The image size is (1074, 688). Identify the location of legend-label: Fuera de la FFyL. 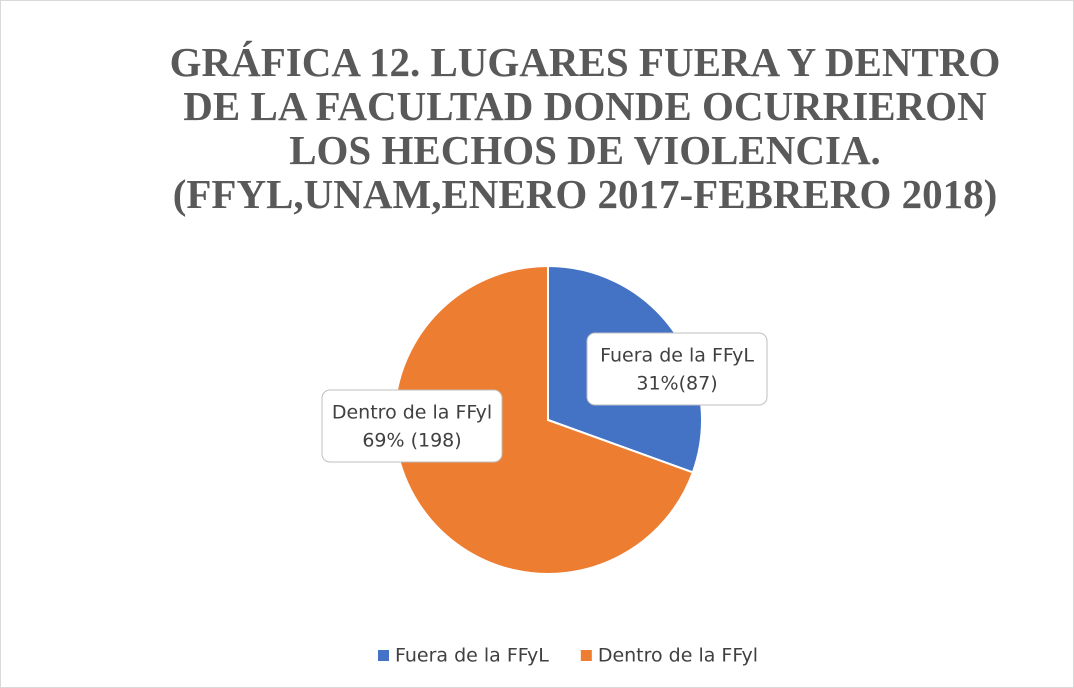
(472, 656).